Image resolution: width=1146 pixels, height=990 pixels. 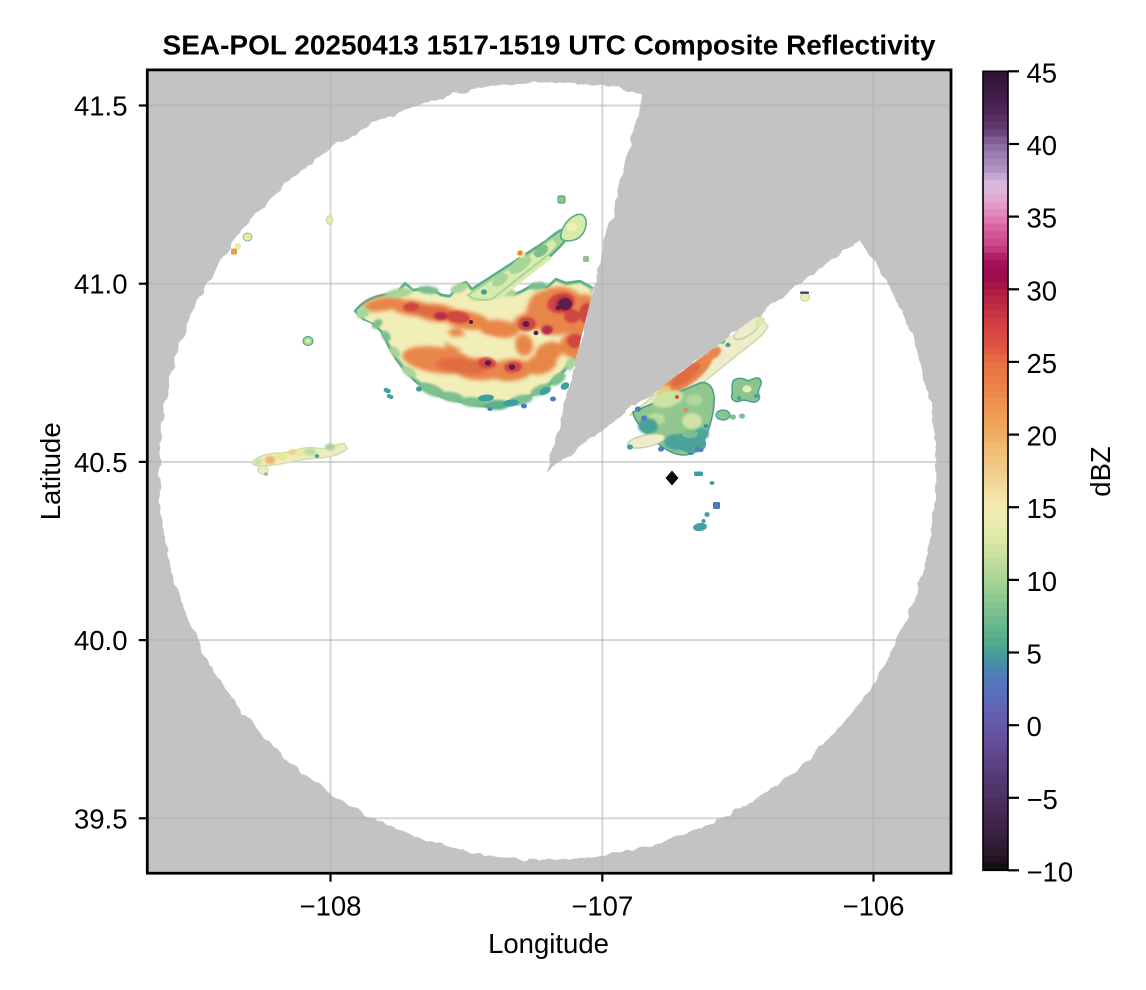 What do you see at coordinates (101, 106) in the screenshot?
I see `svg-text: 41.5` at bounding box center [101, 106].